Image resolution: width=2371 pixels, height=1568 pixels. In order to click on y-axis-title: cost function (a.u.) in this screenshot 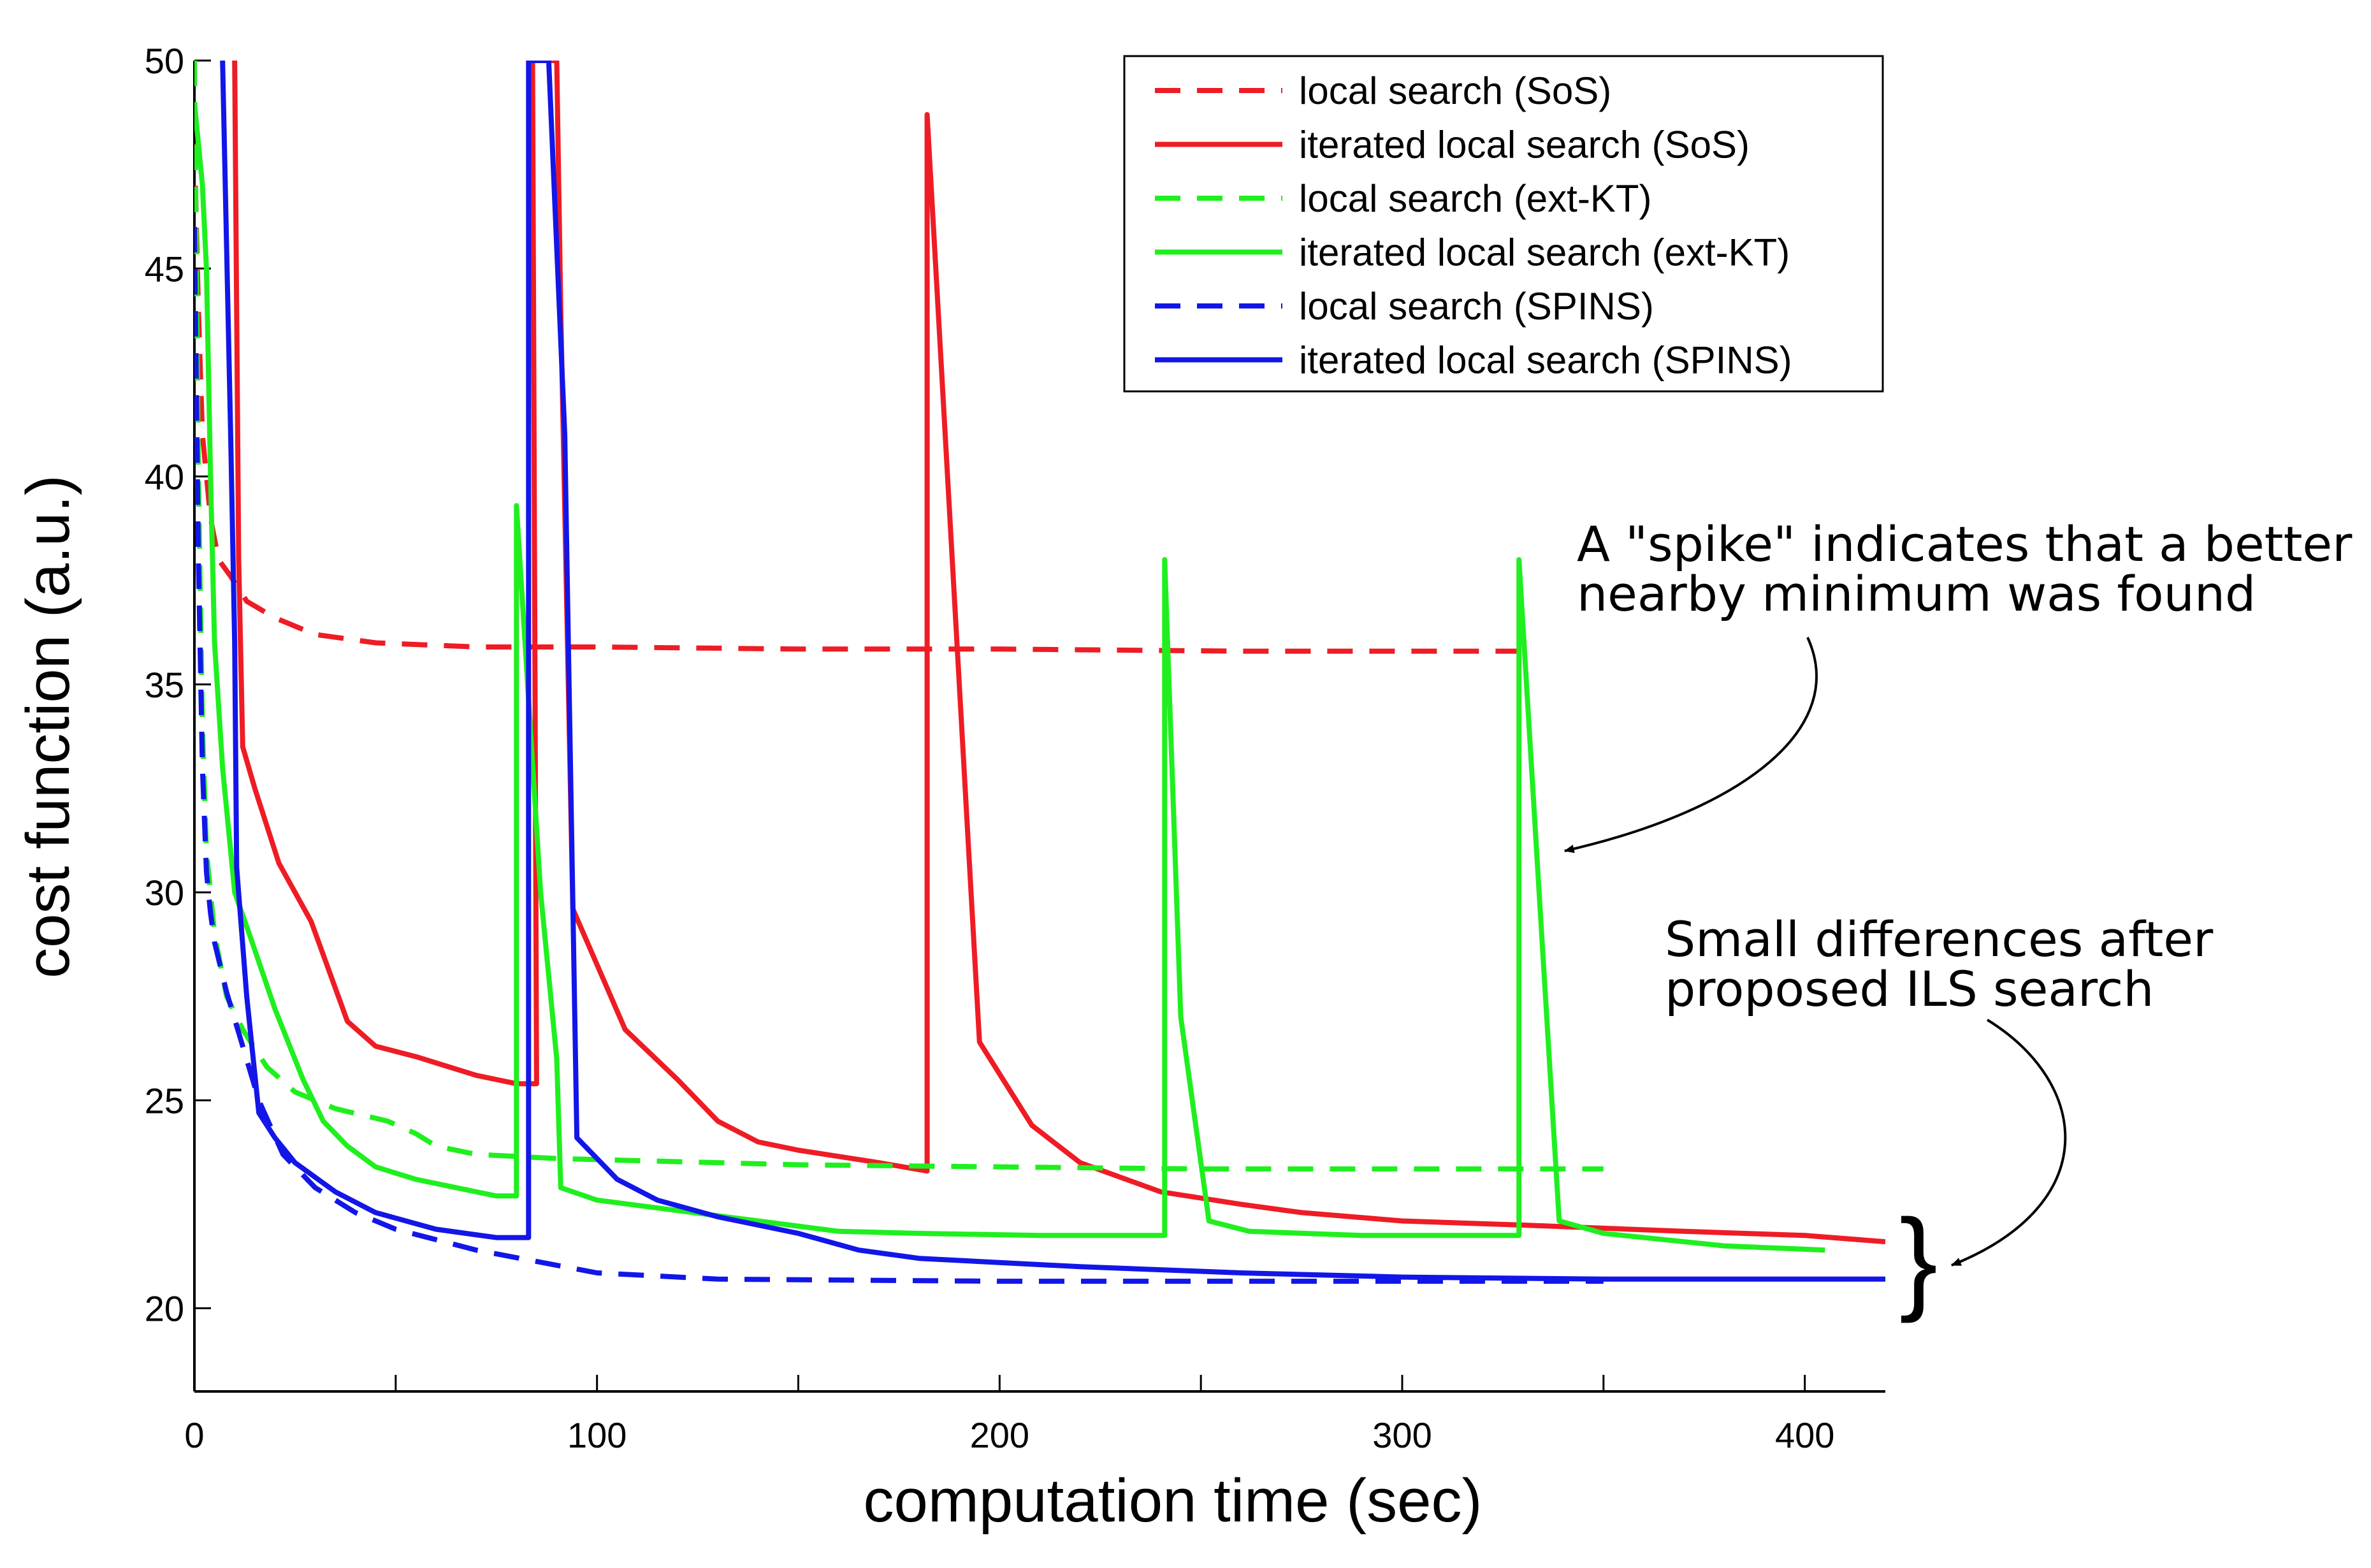, I will do `click(48, 726)`.